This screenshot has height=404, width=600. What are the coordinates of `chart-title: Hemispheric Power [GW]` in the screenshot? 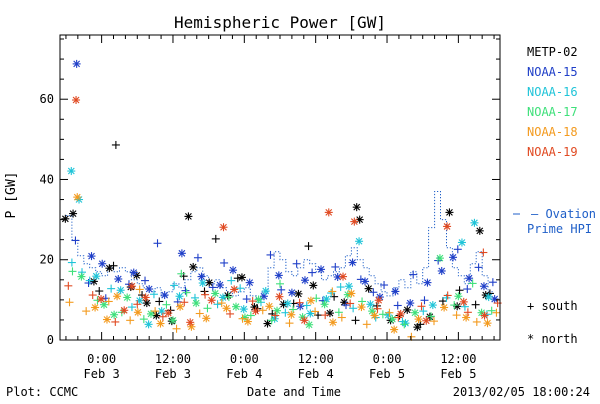 It's located at (280, 22).